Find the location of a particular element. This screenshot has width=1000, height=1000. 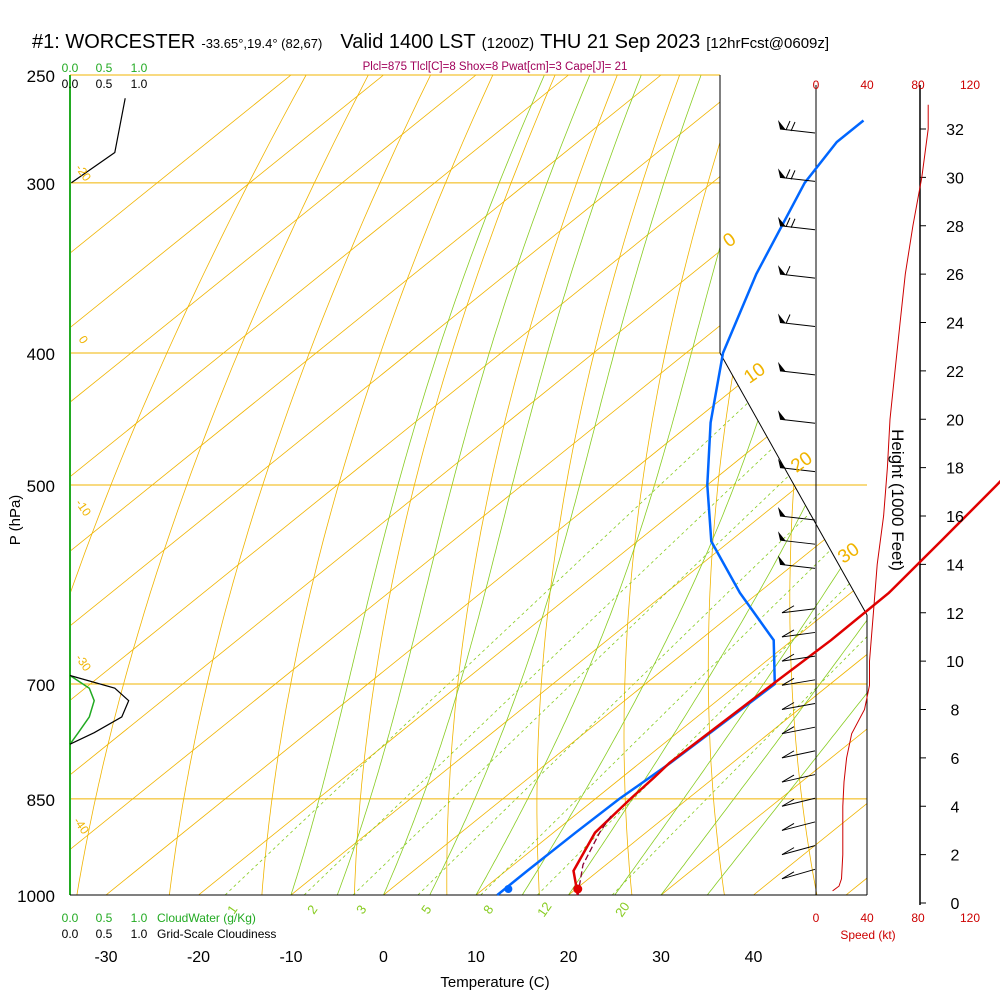

height-tick-label: 18 is located at coordinates (955, 469).